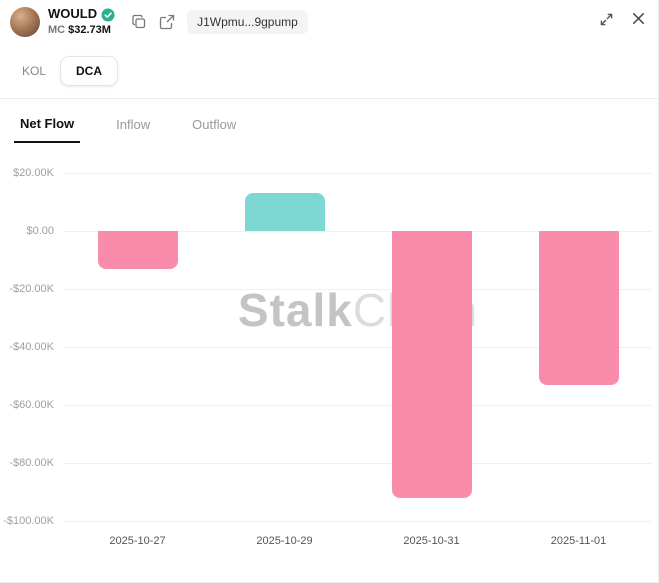  What do you see at coordinates (47, 129) in the screenshot?
I see `tab-net-flow: Net Flow` at bounding box center [47, 129].